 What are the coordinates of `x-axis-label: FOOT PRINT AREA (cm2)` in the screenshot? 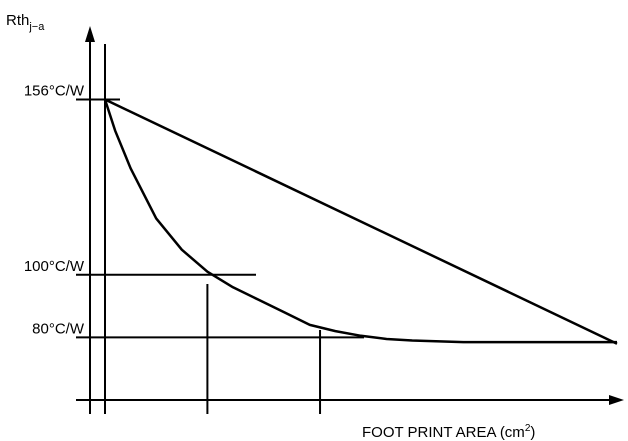 It's located at (448, 432).